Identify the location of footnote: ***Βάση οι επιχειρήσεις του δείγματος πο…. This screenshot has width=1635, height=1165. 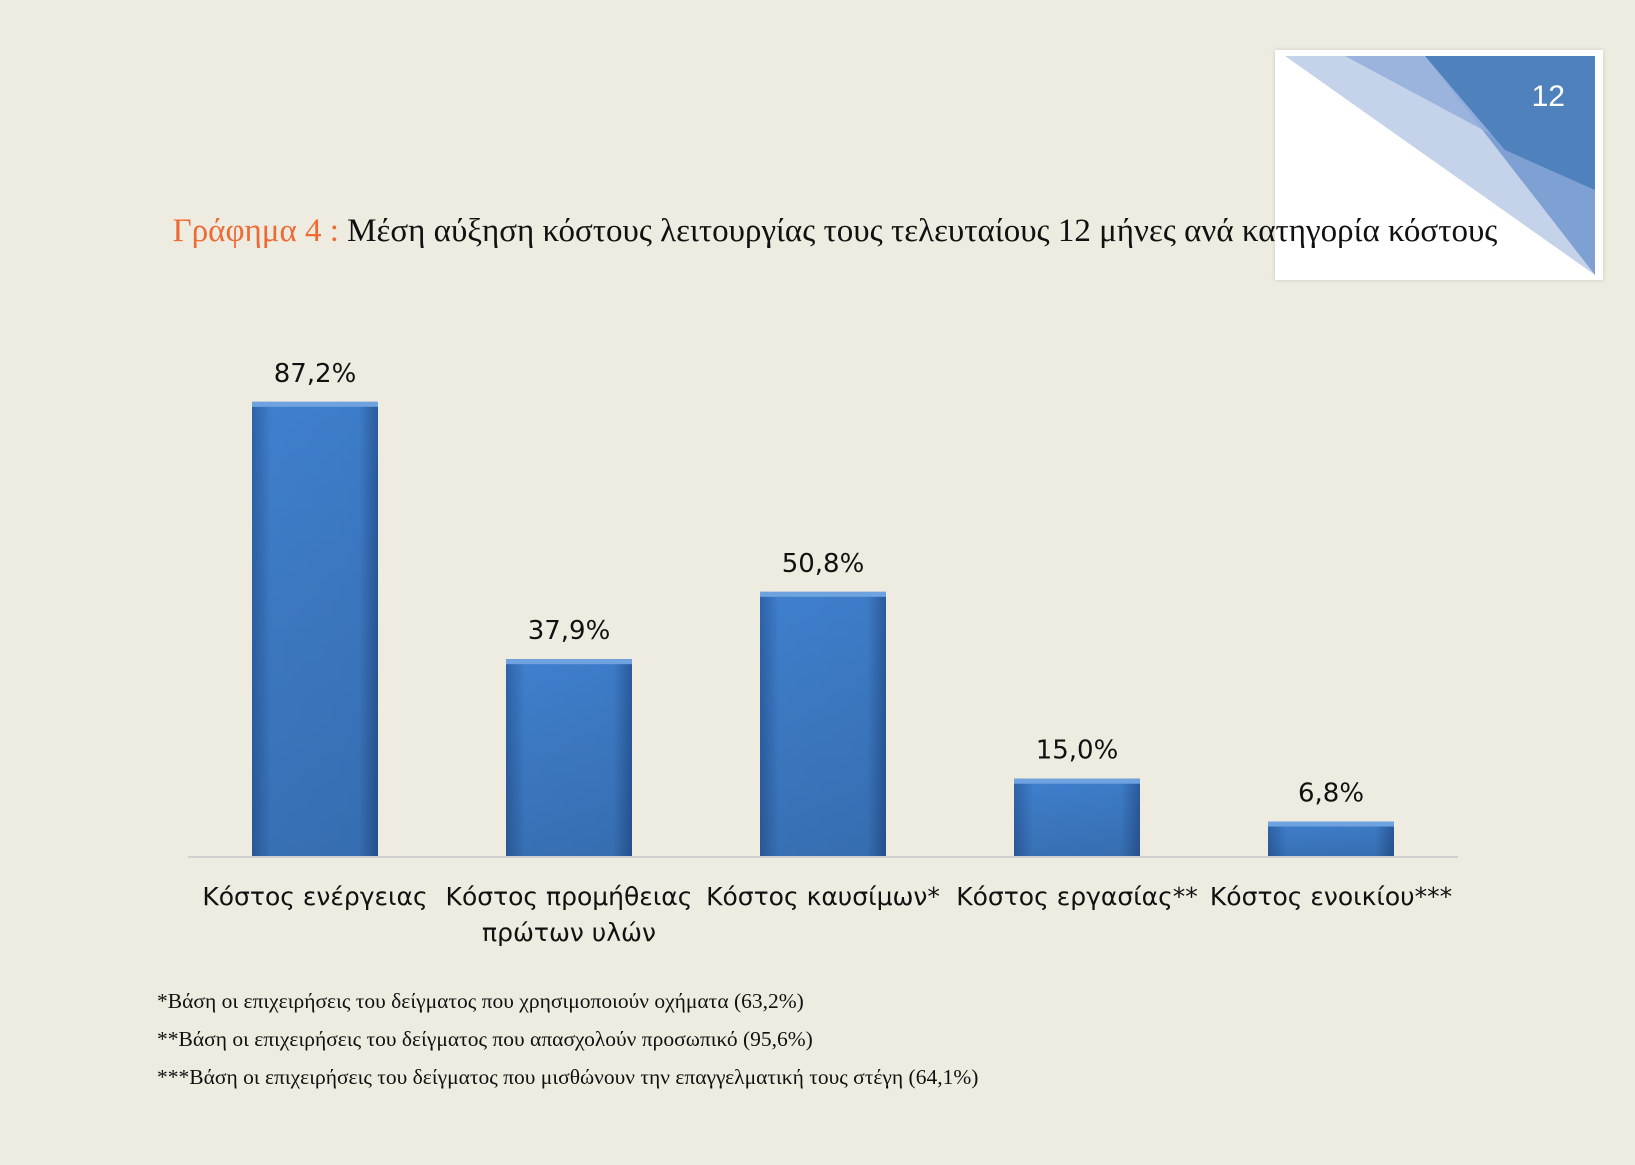
(568, 1077).